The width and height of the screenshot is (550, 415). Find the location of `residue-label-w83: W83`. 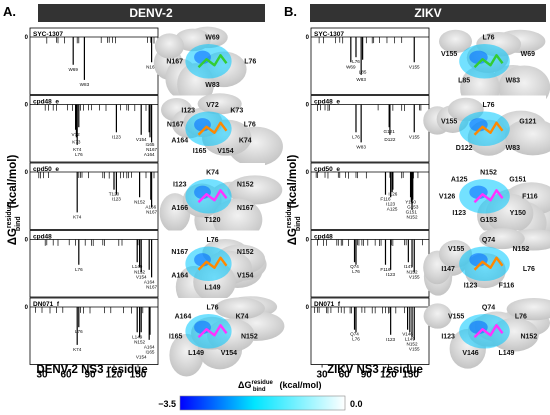

residue-label-w83: W83 is located at coordinates (361, 146).